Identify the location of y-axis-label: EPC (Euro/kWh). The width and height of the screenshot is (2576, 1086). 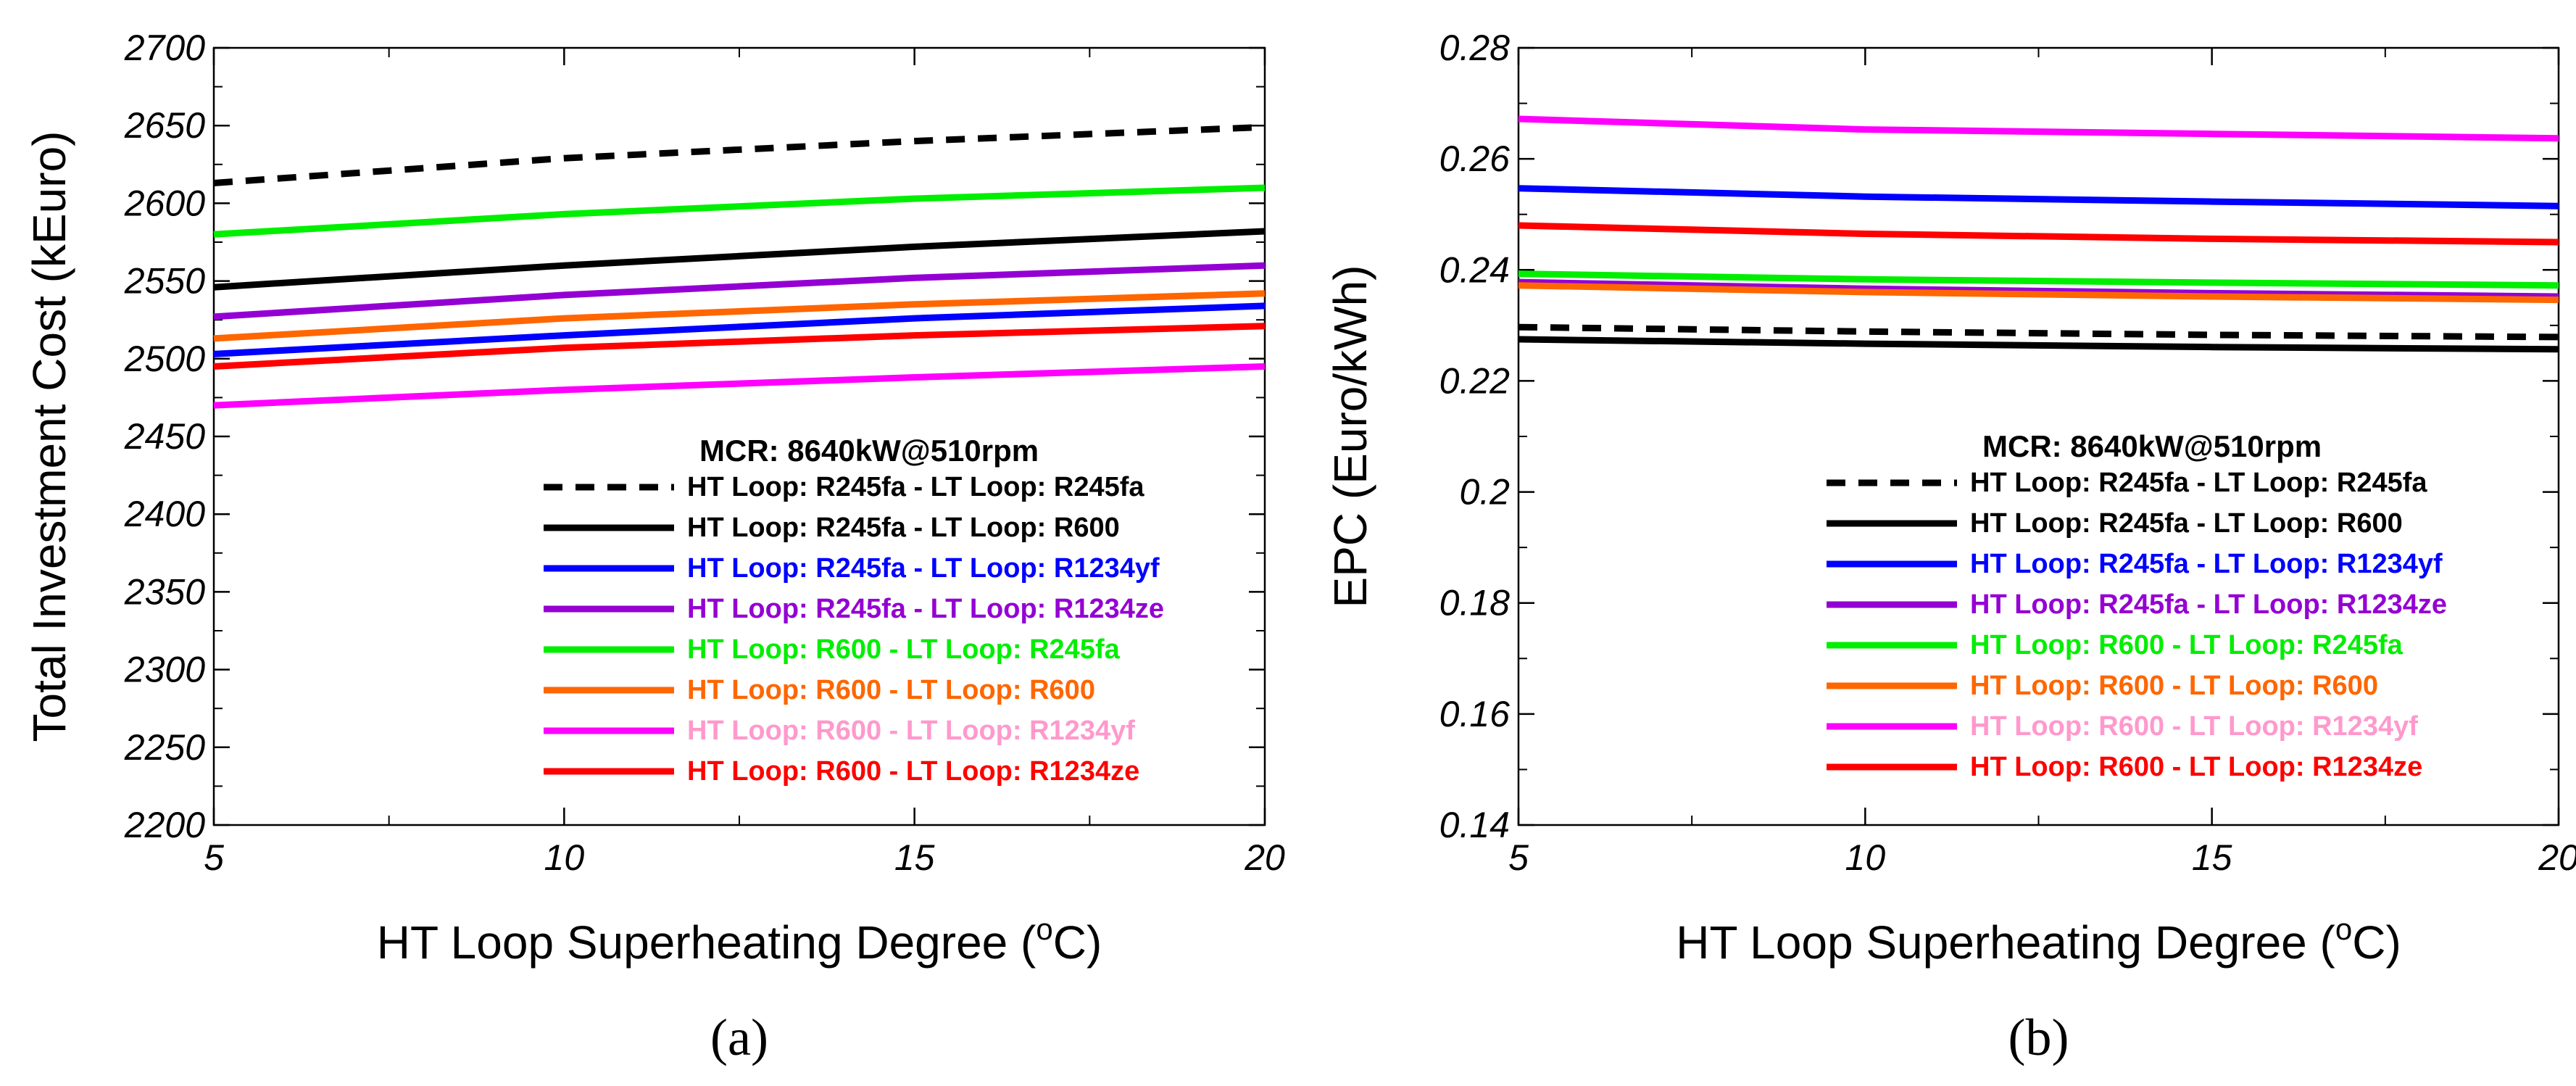
(1350, 436).